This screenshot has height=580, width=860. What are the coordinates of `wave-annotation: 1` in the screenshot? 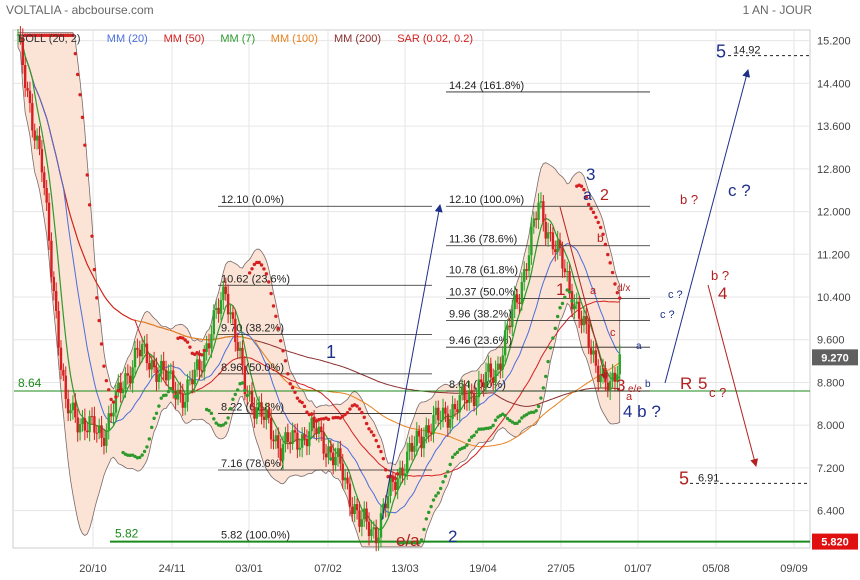 It's located at (560, 289).